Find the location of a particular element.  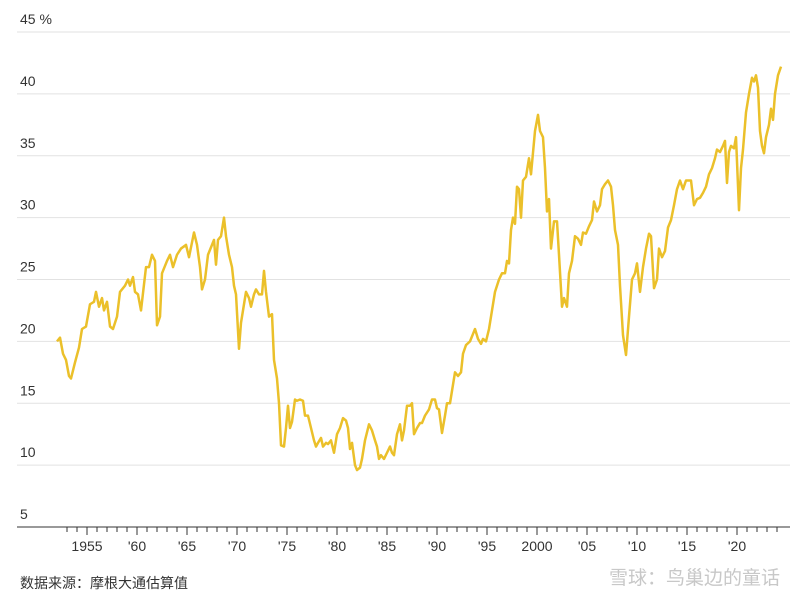

y-tick-label: 40 is located at coordinates (28, 81).